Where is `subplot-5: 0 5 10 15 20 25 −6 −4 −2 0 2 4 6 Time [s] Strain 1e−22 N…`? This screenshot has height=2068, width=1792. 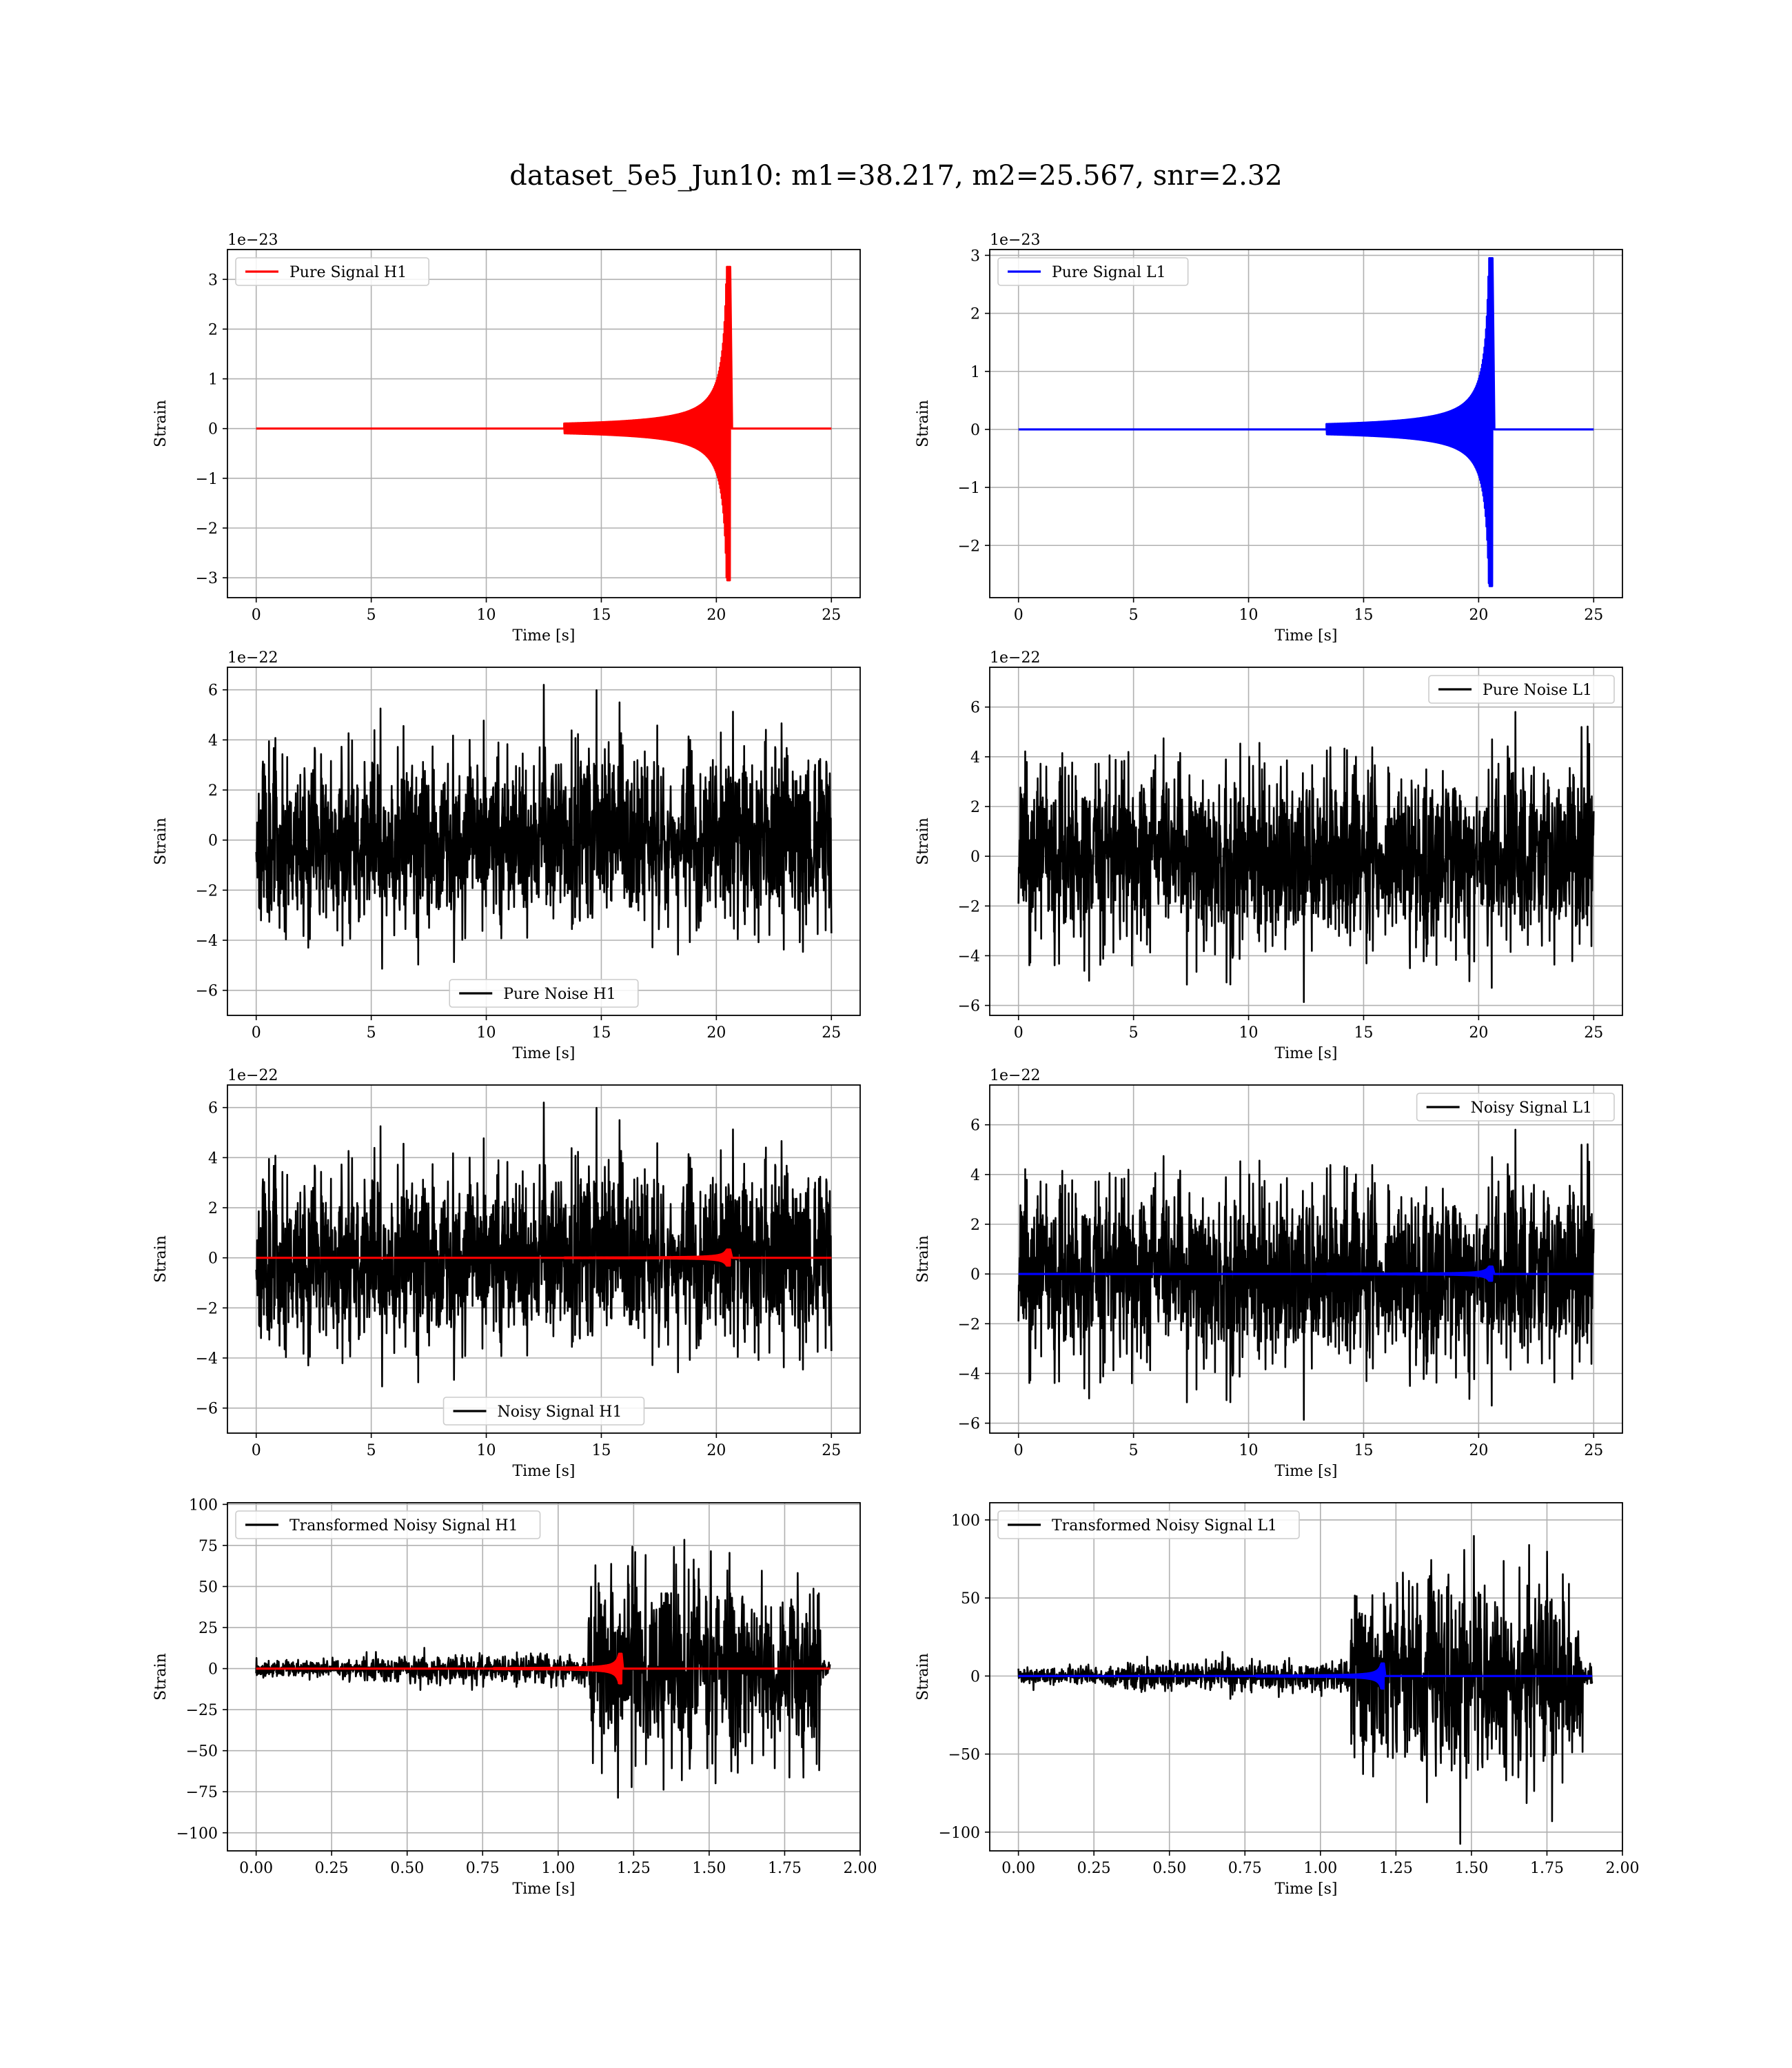
subplot-5: 0 5 10 15 20 25 −6 −4 −2 0 2 4 6 Time [s] Strain 1e−22 N… is located at coordinates (507, 1273).